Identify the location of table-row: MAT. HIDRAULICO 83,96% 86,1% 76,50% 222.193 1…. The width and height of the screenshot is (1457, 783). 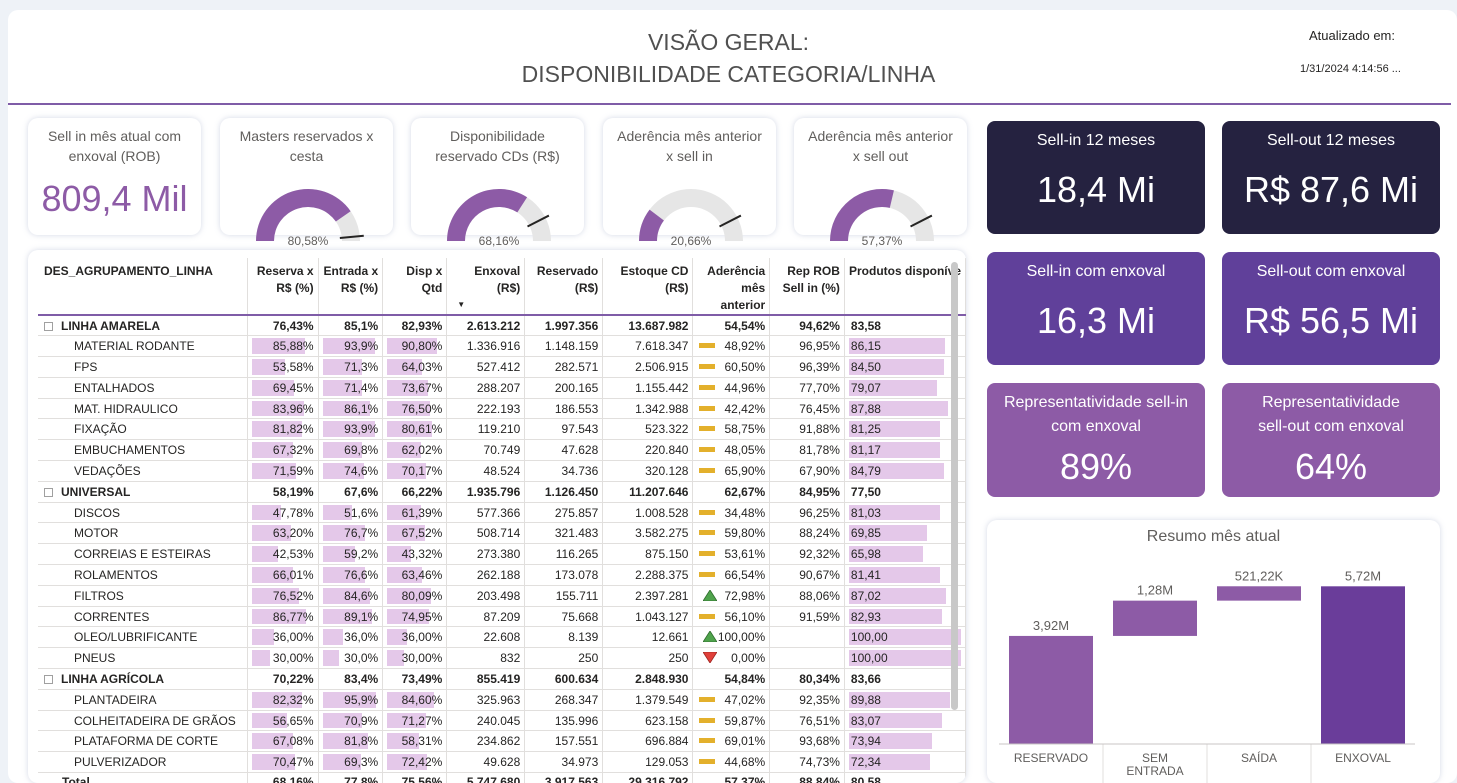
(502, 409).